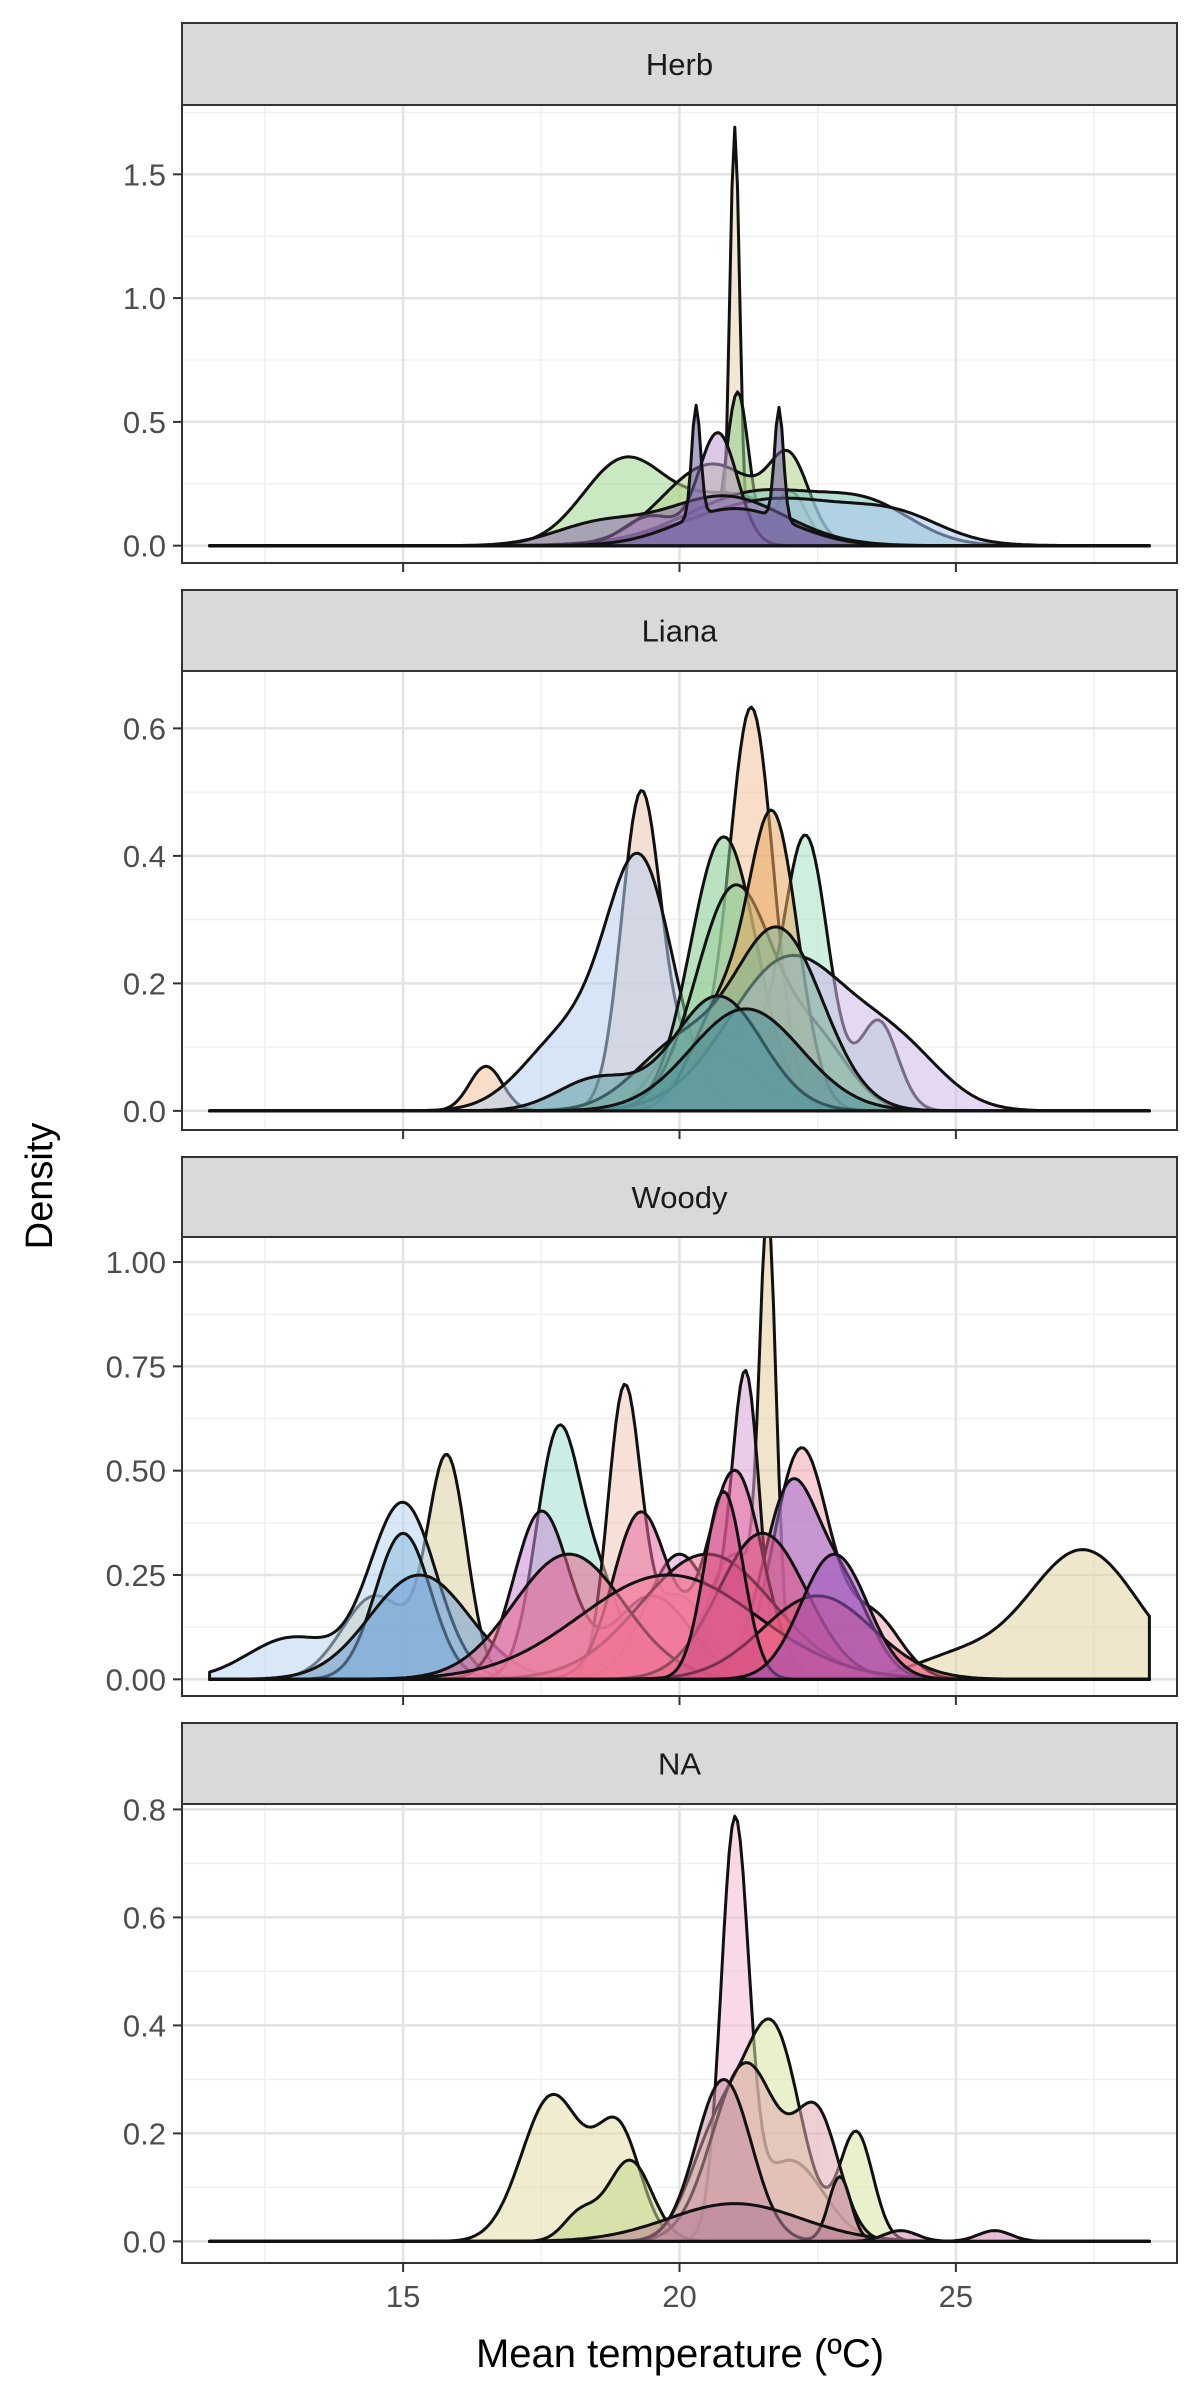 Image resolution: width=1200 pixels, height=2405 pixels. I want to click on y-tick-label: 0.75, so click(136, 1366).